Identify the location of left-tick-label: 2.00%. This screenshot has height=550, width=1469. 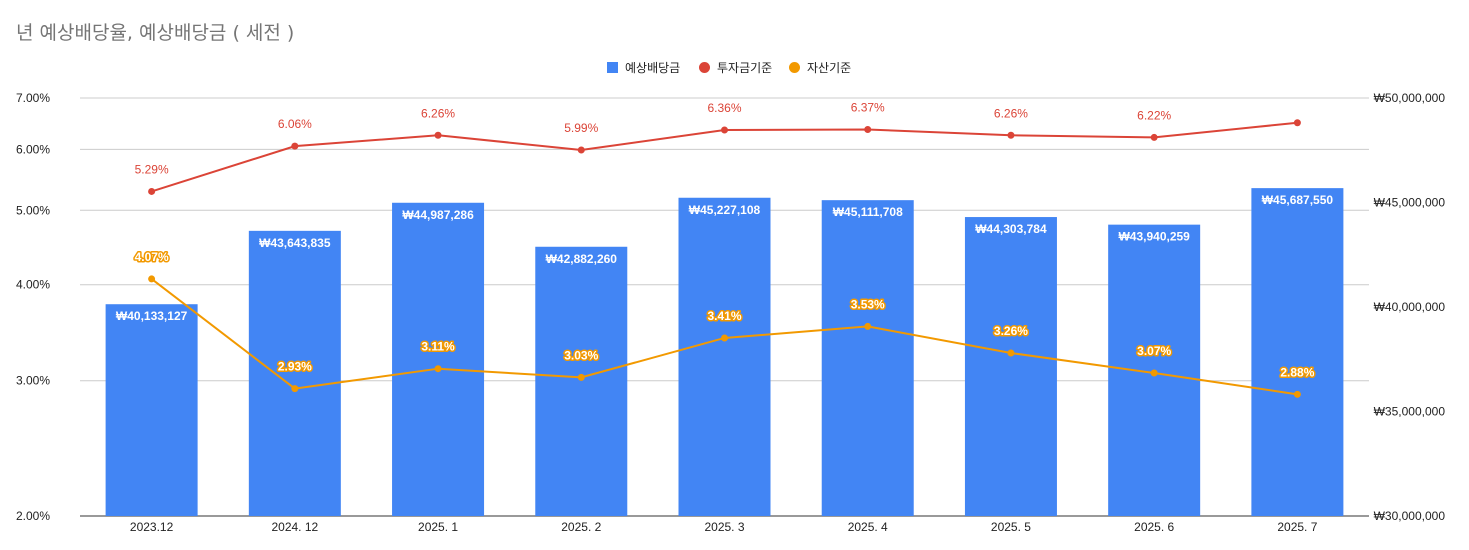
(33, 516).